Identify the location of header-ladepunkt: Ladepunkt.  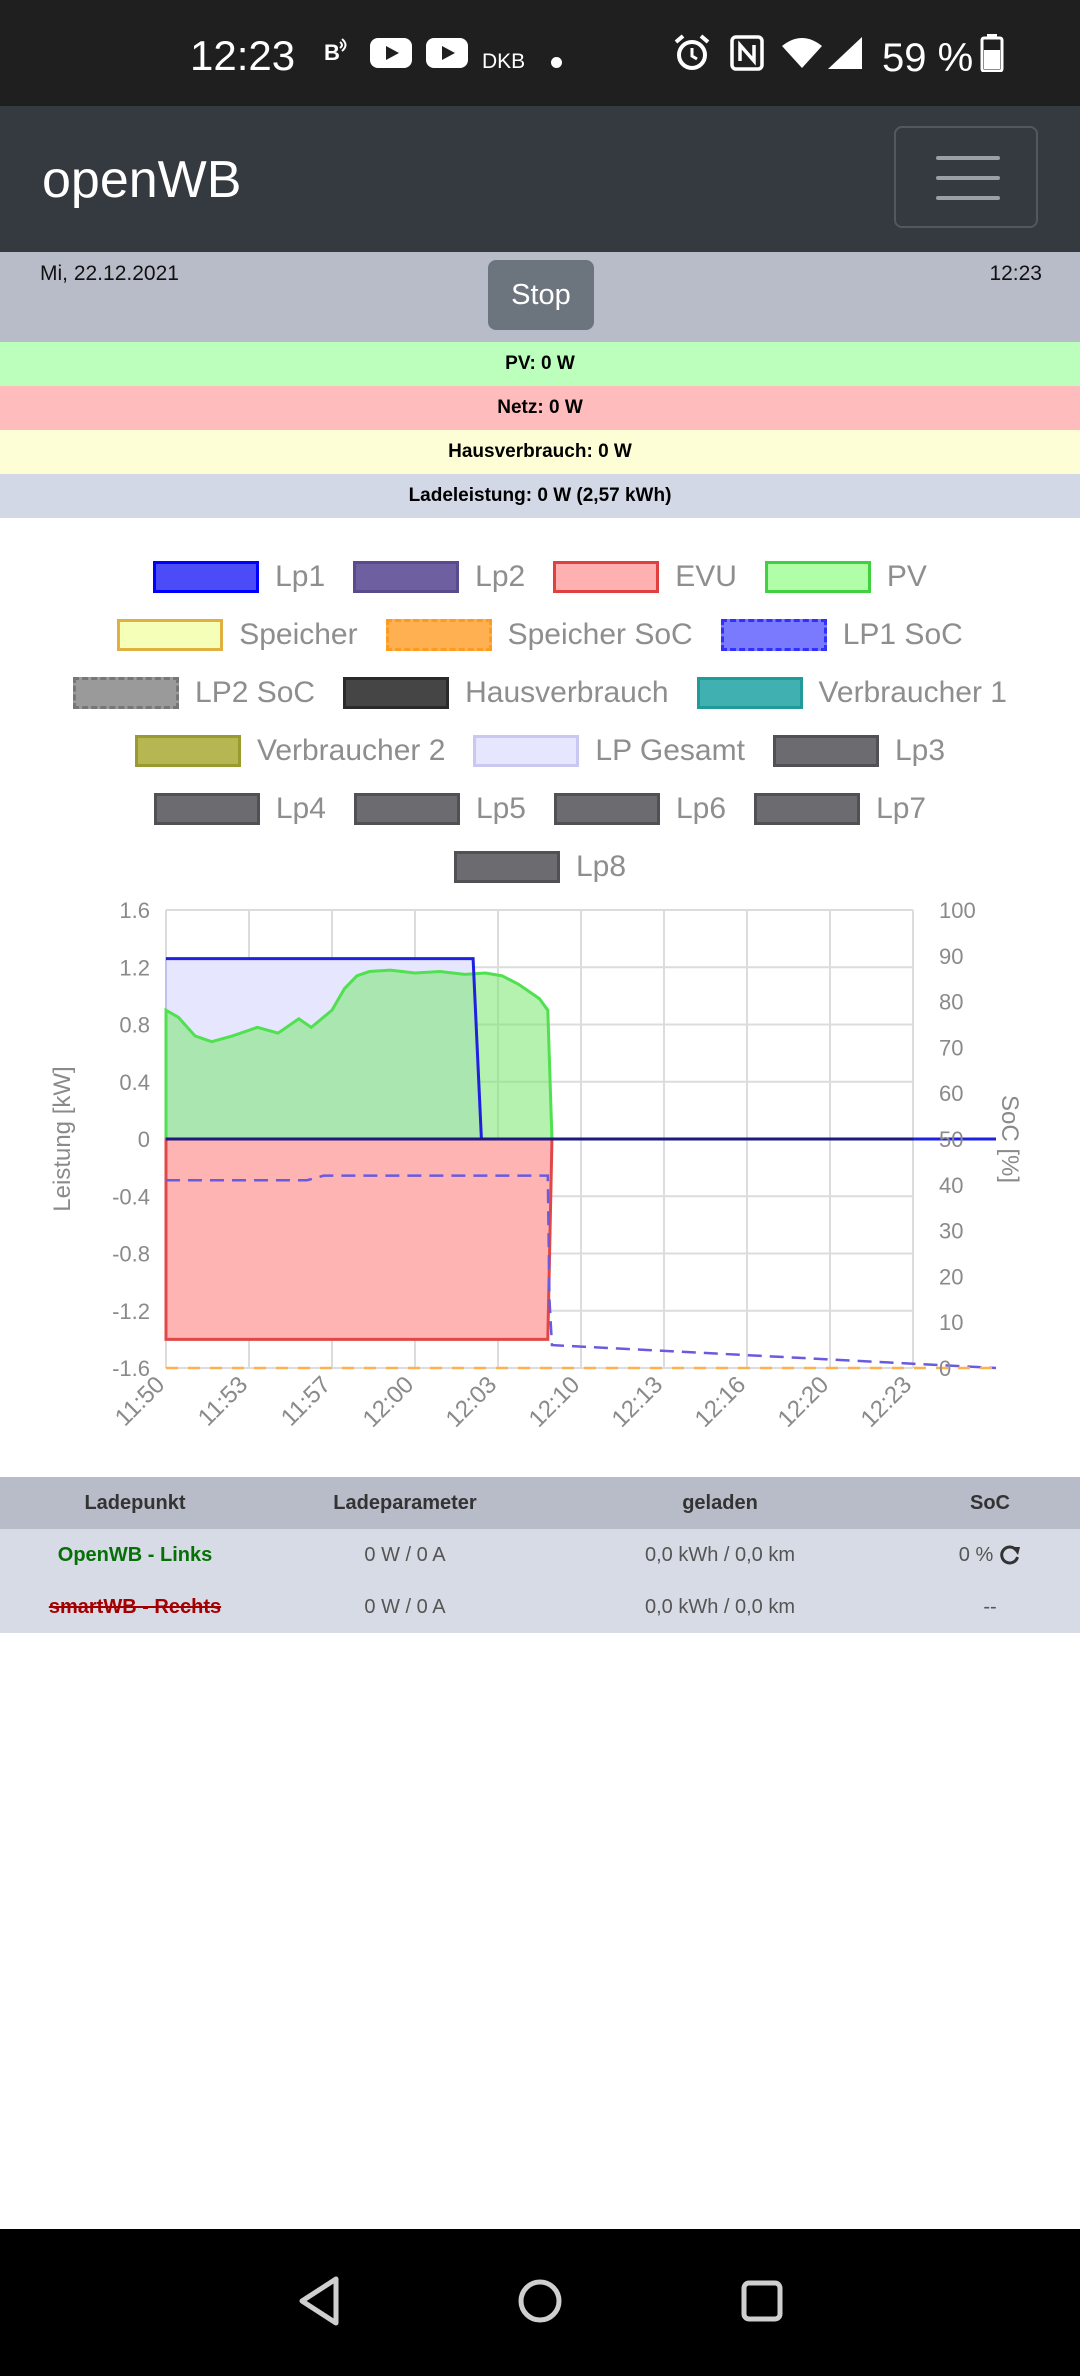
(135, 1502).